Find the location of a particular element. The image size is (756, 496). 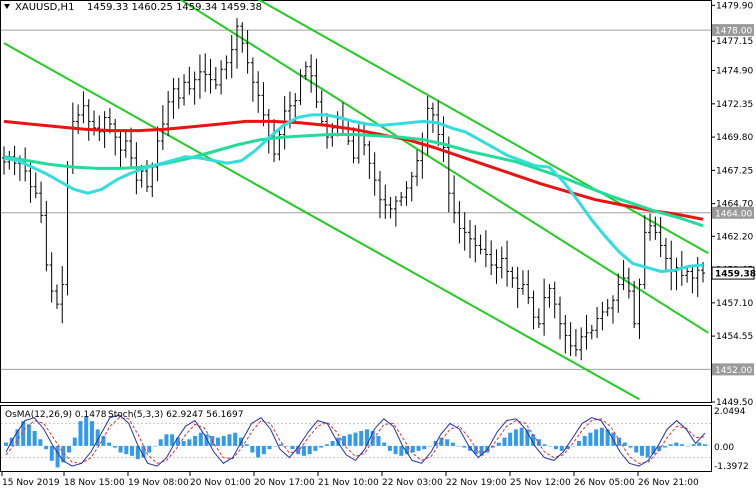

y-tick-label: 1464.70 is located at coordinates (734, 205).